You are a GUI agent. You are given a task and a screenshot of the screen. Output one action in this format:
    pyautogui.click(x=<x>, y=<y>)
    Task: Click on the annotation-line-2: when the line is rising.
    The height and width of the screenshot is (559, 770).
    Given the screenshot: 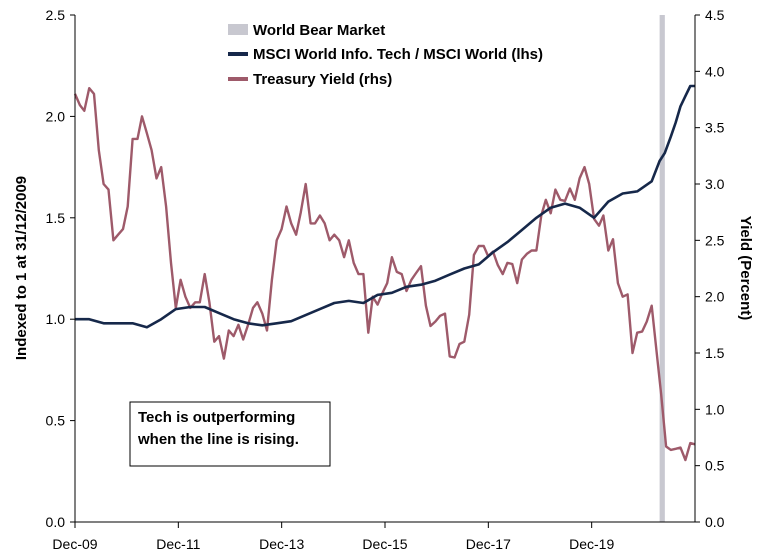 What is the action you would take?
    pyautogui.click(x=218, y=439)
    